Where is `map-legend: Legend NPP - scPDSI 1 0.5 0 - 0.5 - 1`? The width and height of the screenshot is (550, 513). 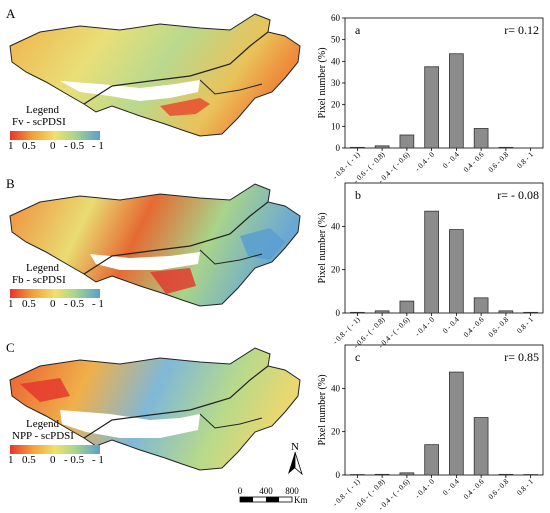 map-legend: Legend NPP - scPDSI 1 0.5 0 - 0.5 - 1 is located at coordinates (58, 442).